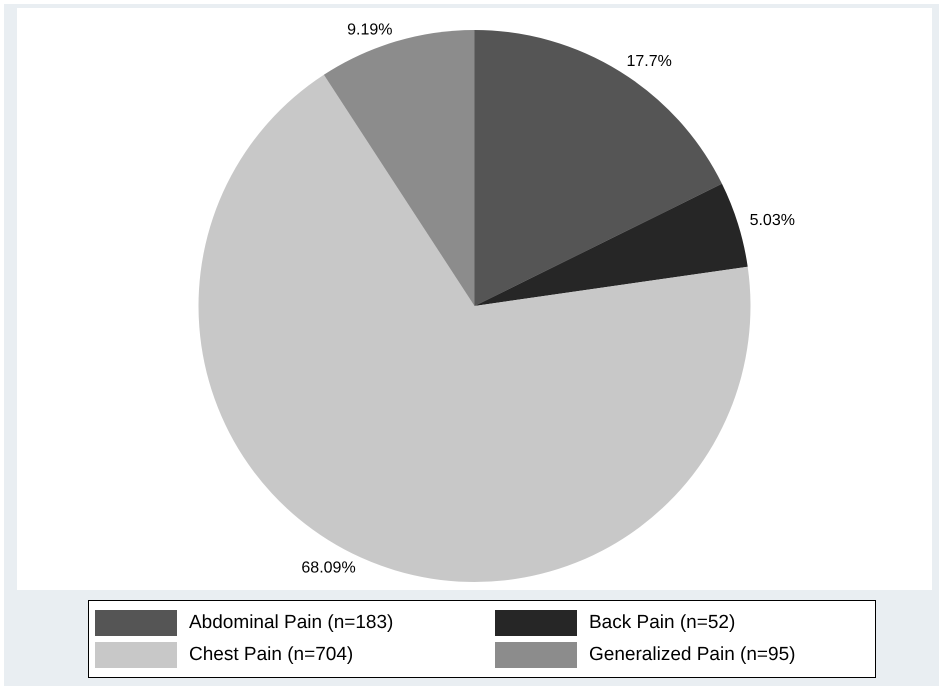  Describe the element at coordinates (662, 623) in the screenshot. I see `legend-label: Back Pain (n=52)` at that location.